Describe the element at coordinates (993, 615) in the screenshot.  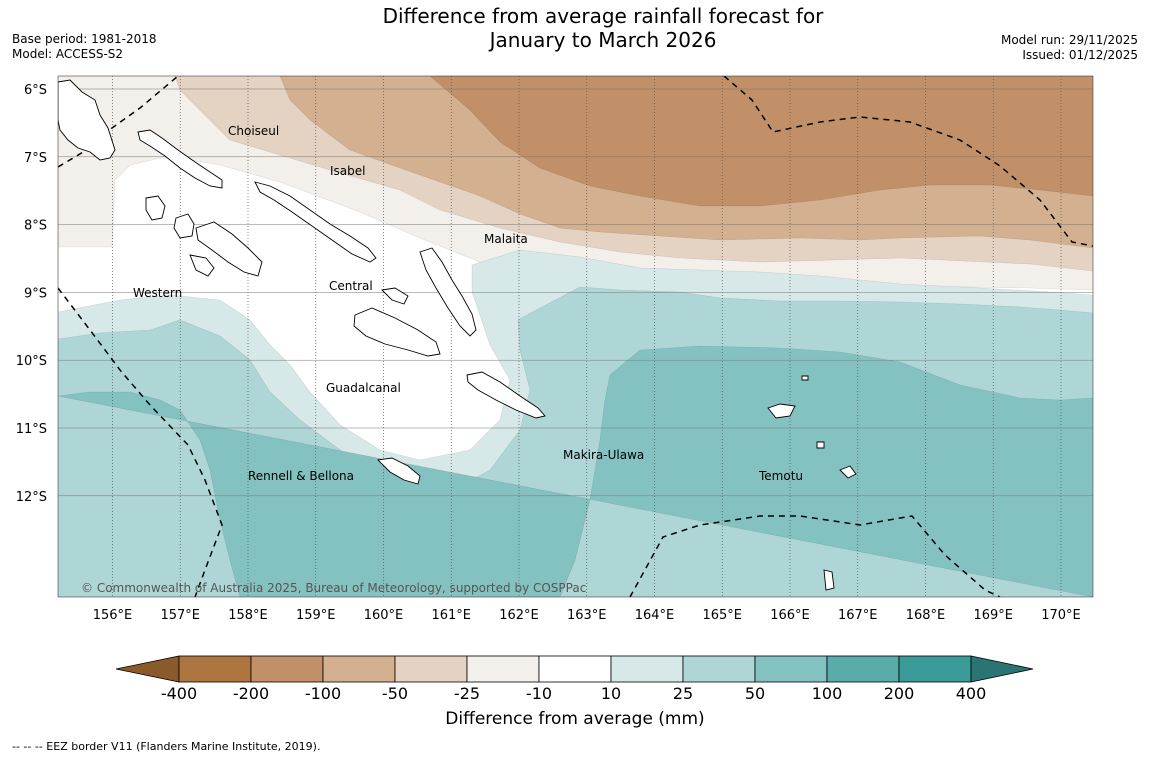
I see `lon-tick-label: 169°E` at that location.